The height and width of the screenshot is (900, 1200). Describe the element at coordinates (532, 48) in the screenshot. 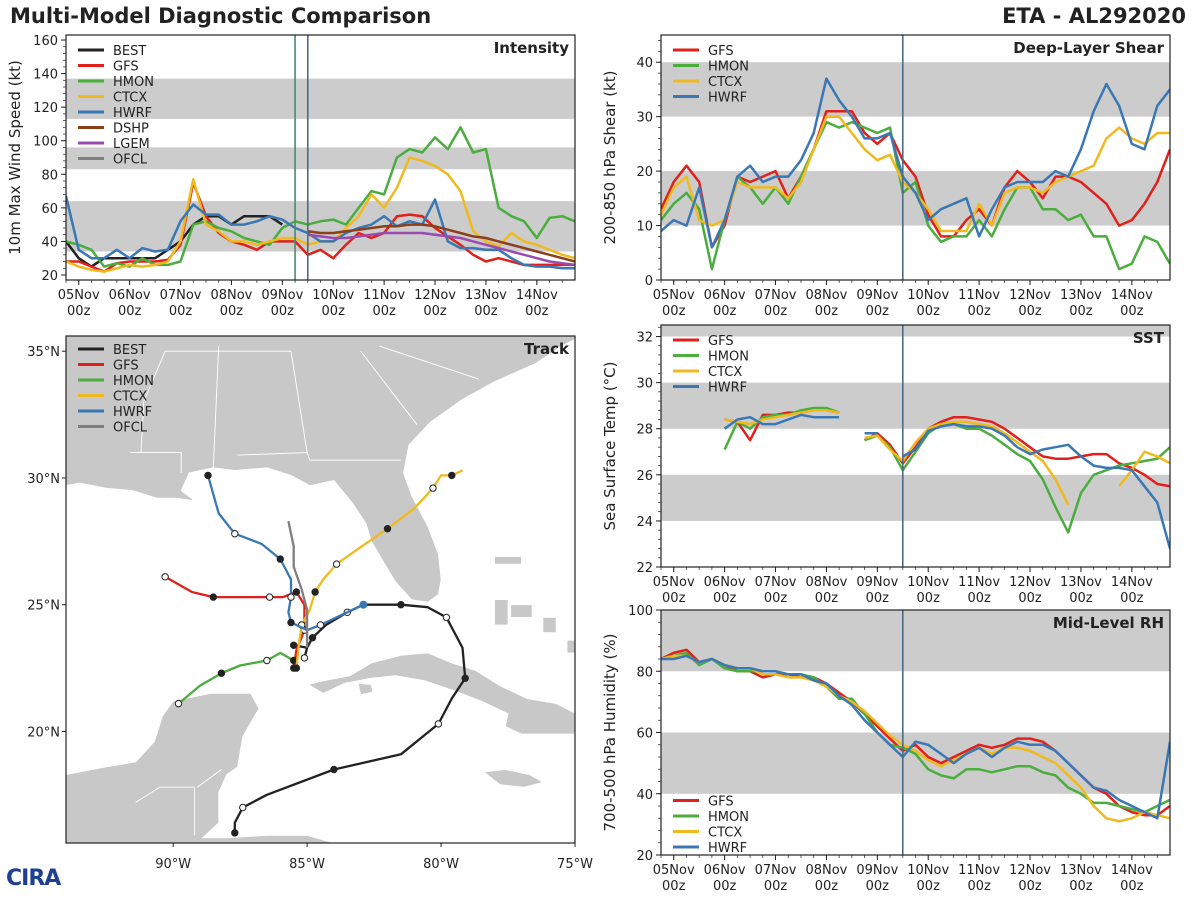

I see `panel-title: Intensity` at that location.